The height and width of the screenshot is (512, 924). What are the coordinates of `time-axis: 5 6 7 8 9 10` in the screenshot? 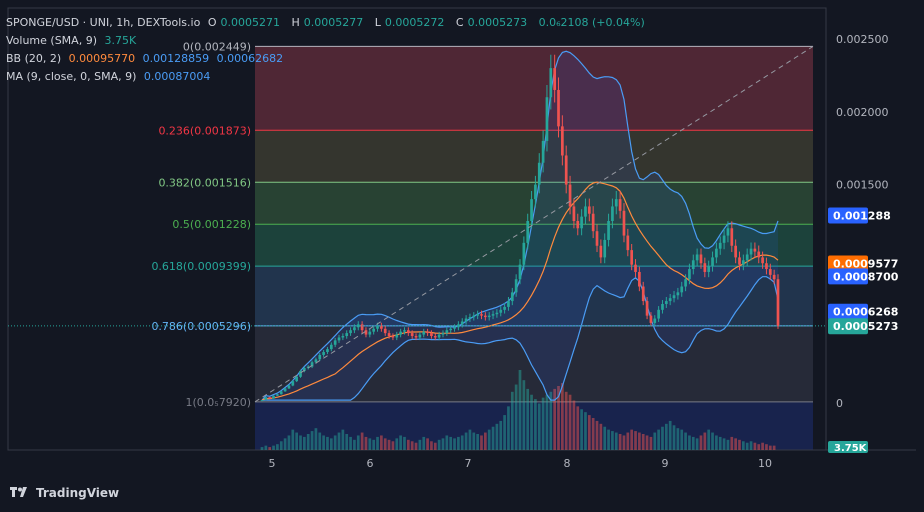 It's located at (521, 463).